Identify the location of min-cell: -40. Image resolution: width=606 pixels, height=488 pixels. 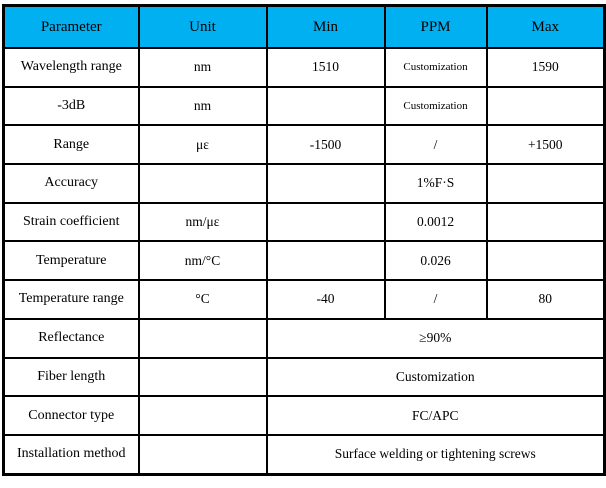
(325, 299).